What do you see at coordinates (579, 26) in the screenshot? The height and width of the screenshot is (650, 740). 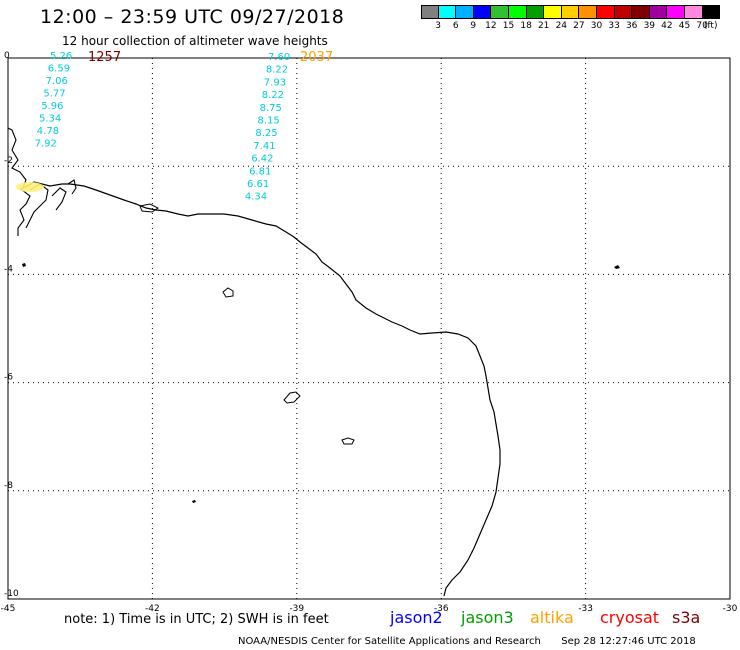 I see `scale-label: 27` at bounding box center [579, 26].